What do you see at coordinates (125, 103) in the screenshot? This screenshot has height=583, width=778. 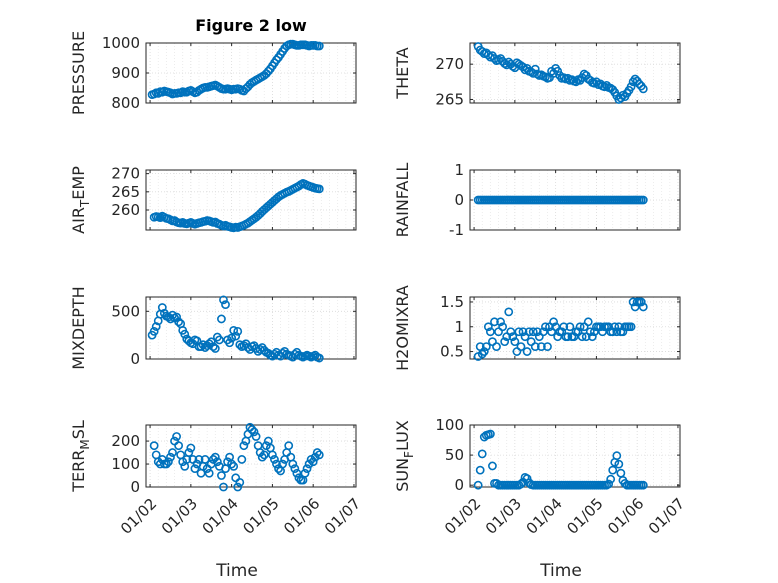 I see `y-tick-label: 800` at bounding box center [125, 103].